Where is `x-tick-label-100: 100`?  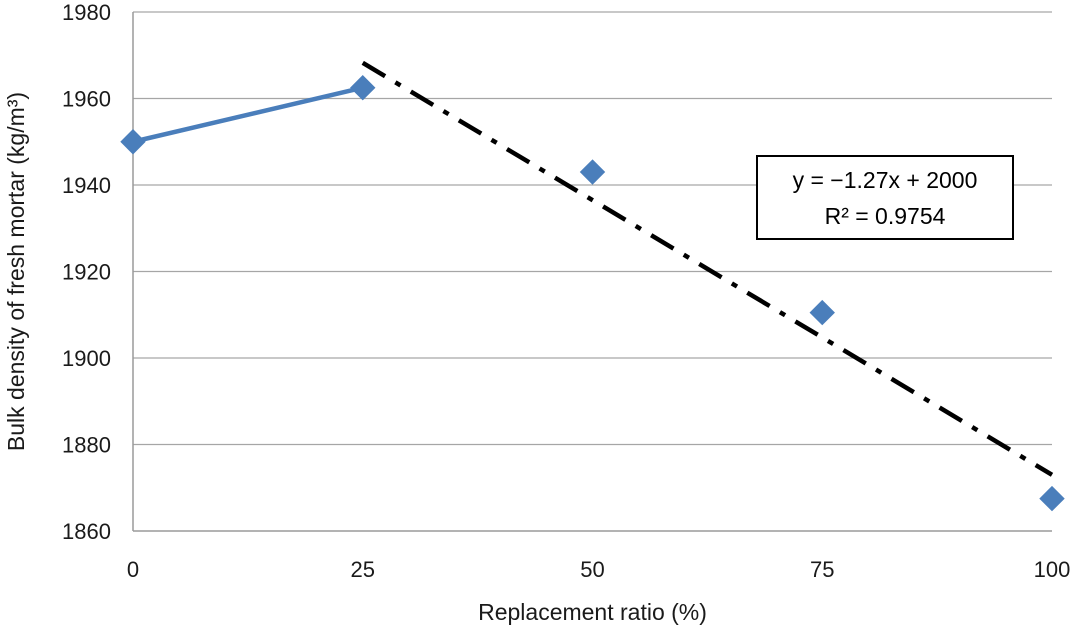
x-tick-label-100: 100 is located at coordinates (1052, 569).